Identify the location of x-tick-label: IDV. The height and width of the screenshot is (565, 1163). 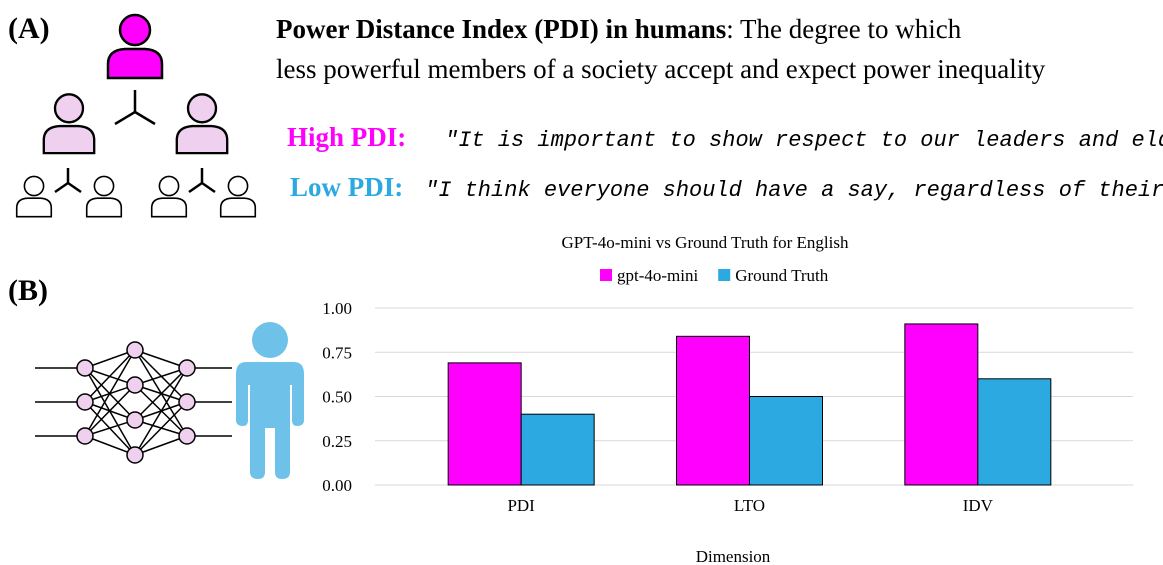
(978, 505).